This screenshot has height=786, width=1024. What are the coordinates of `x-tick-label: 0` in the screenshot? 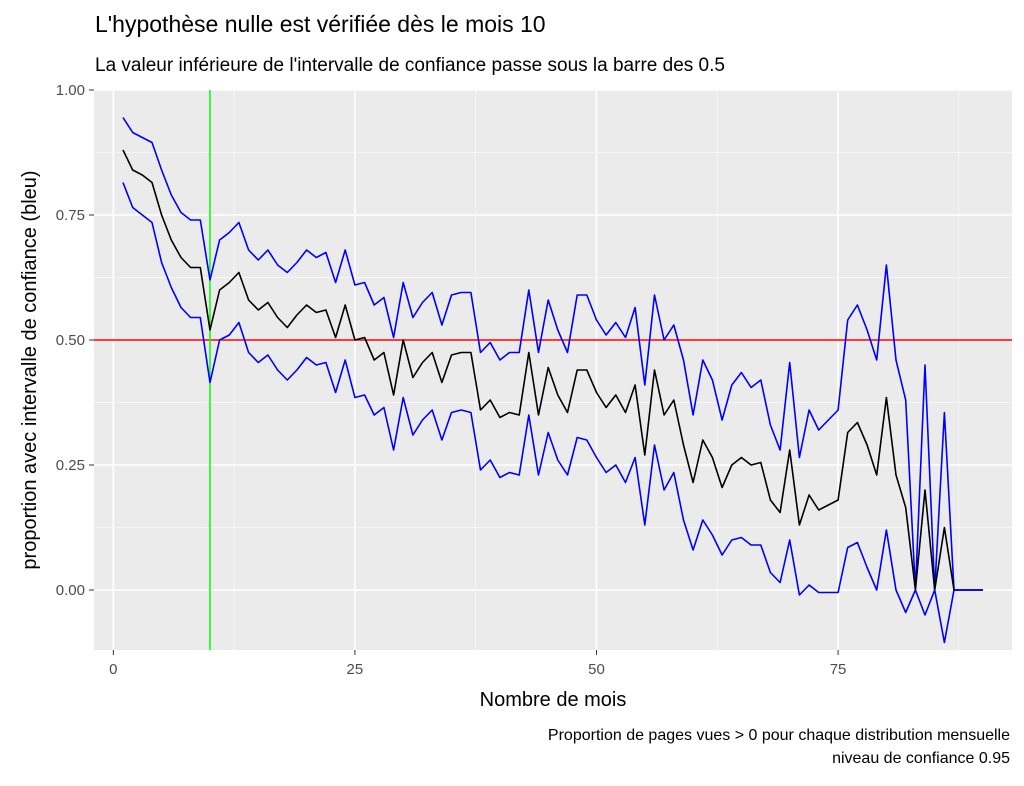 It's located at (113, 669).